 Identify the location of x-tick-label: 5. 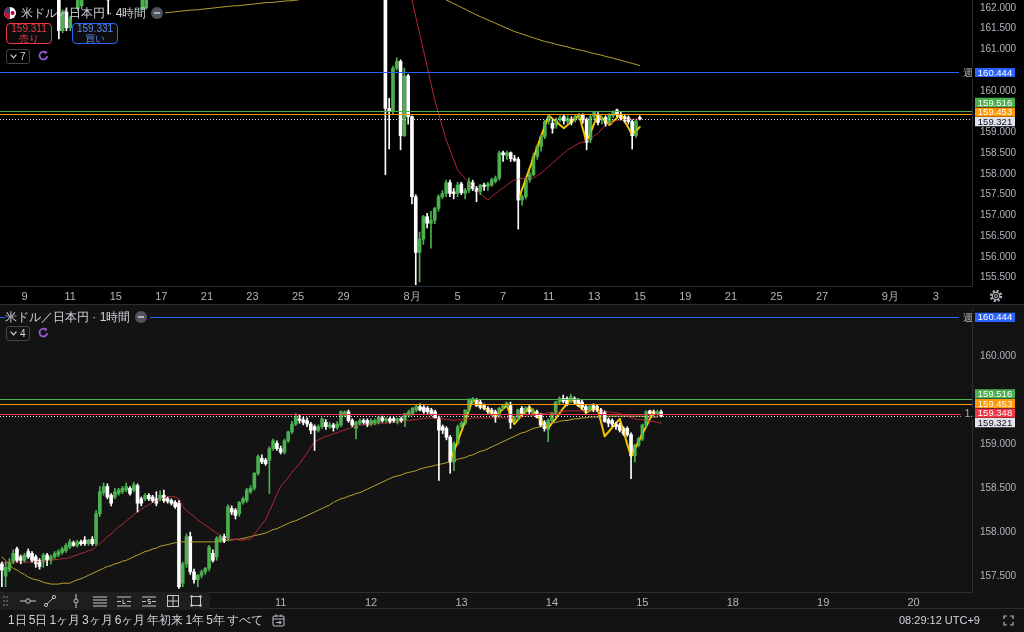
(457, 295).